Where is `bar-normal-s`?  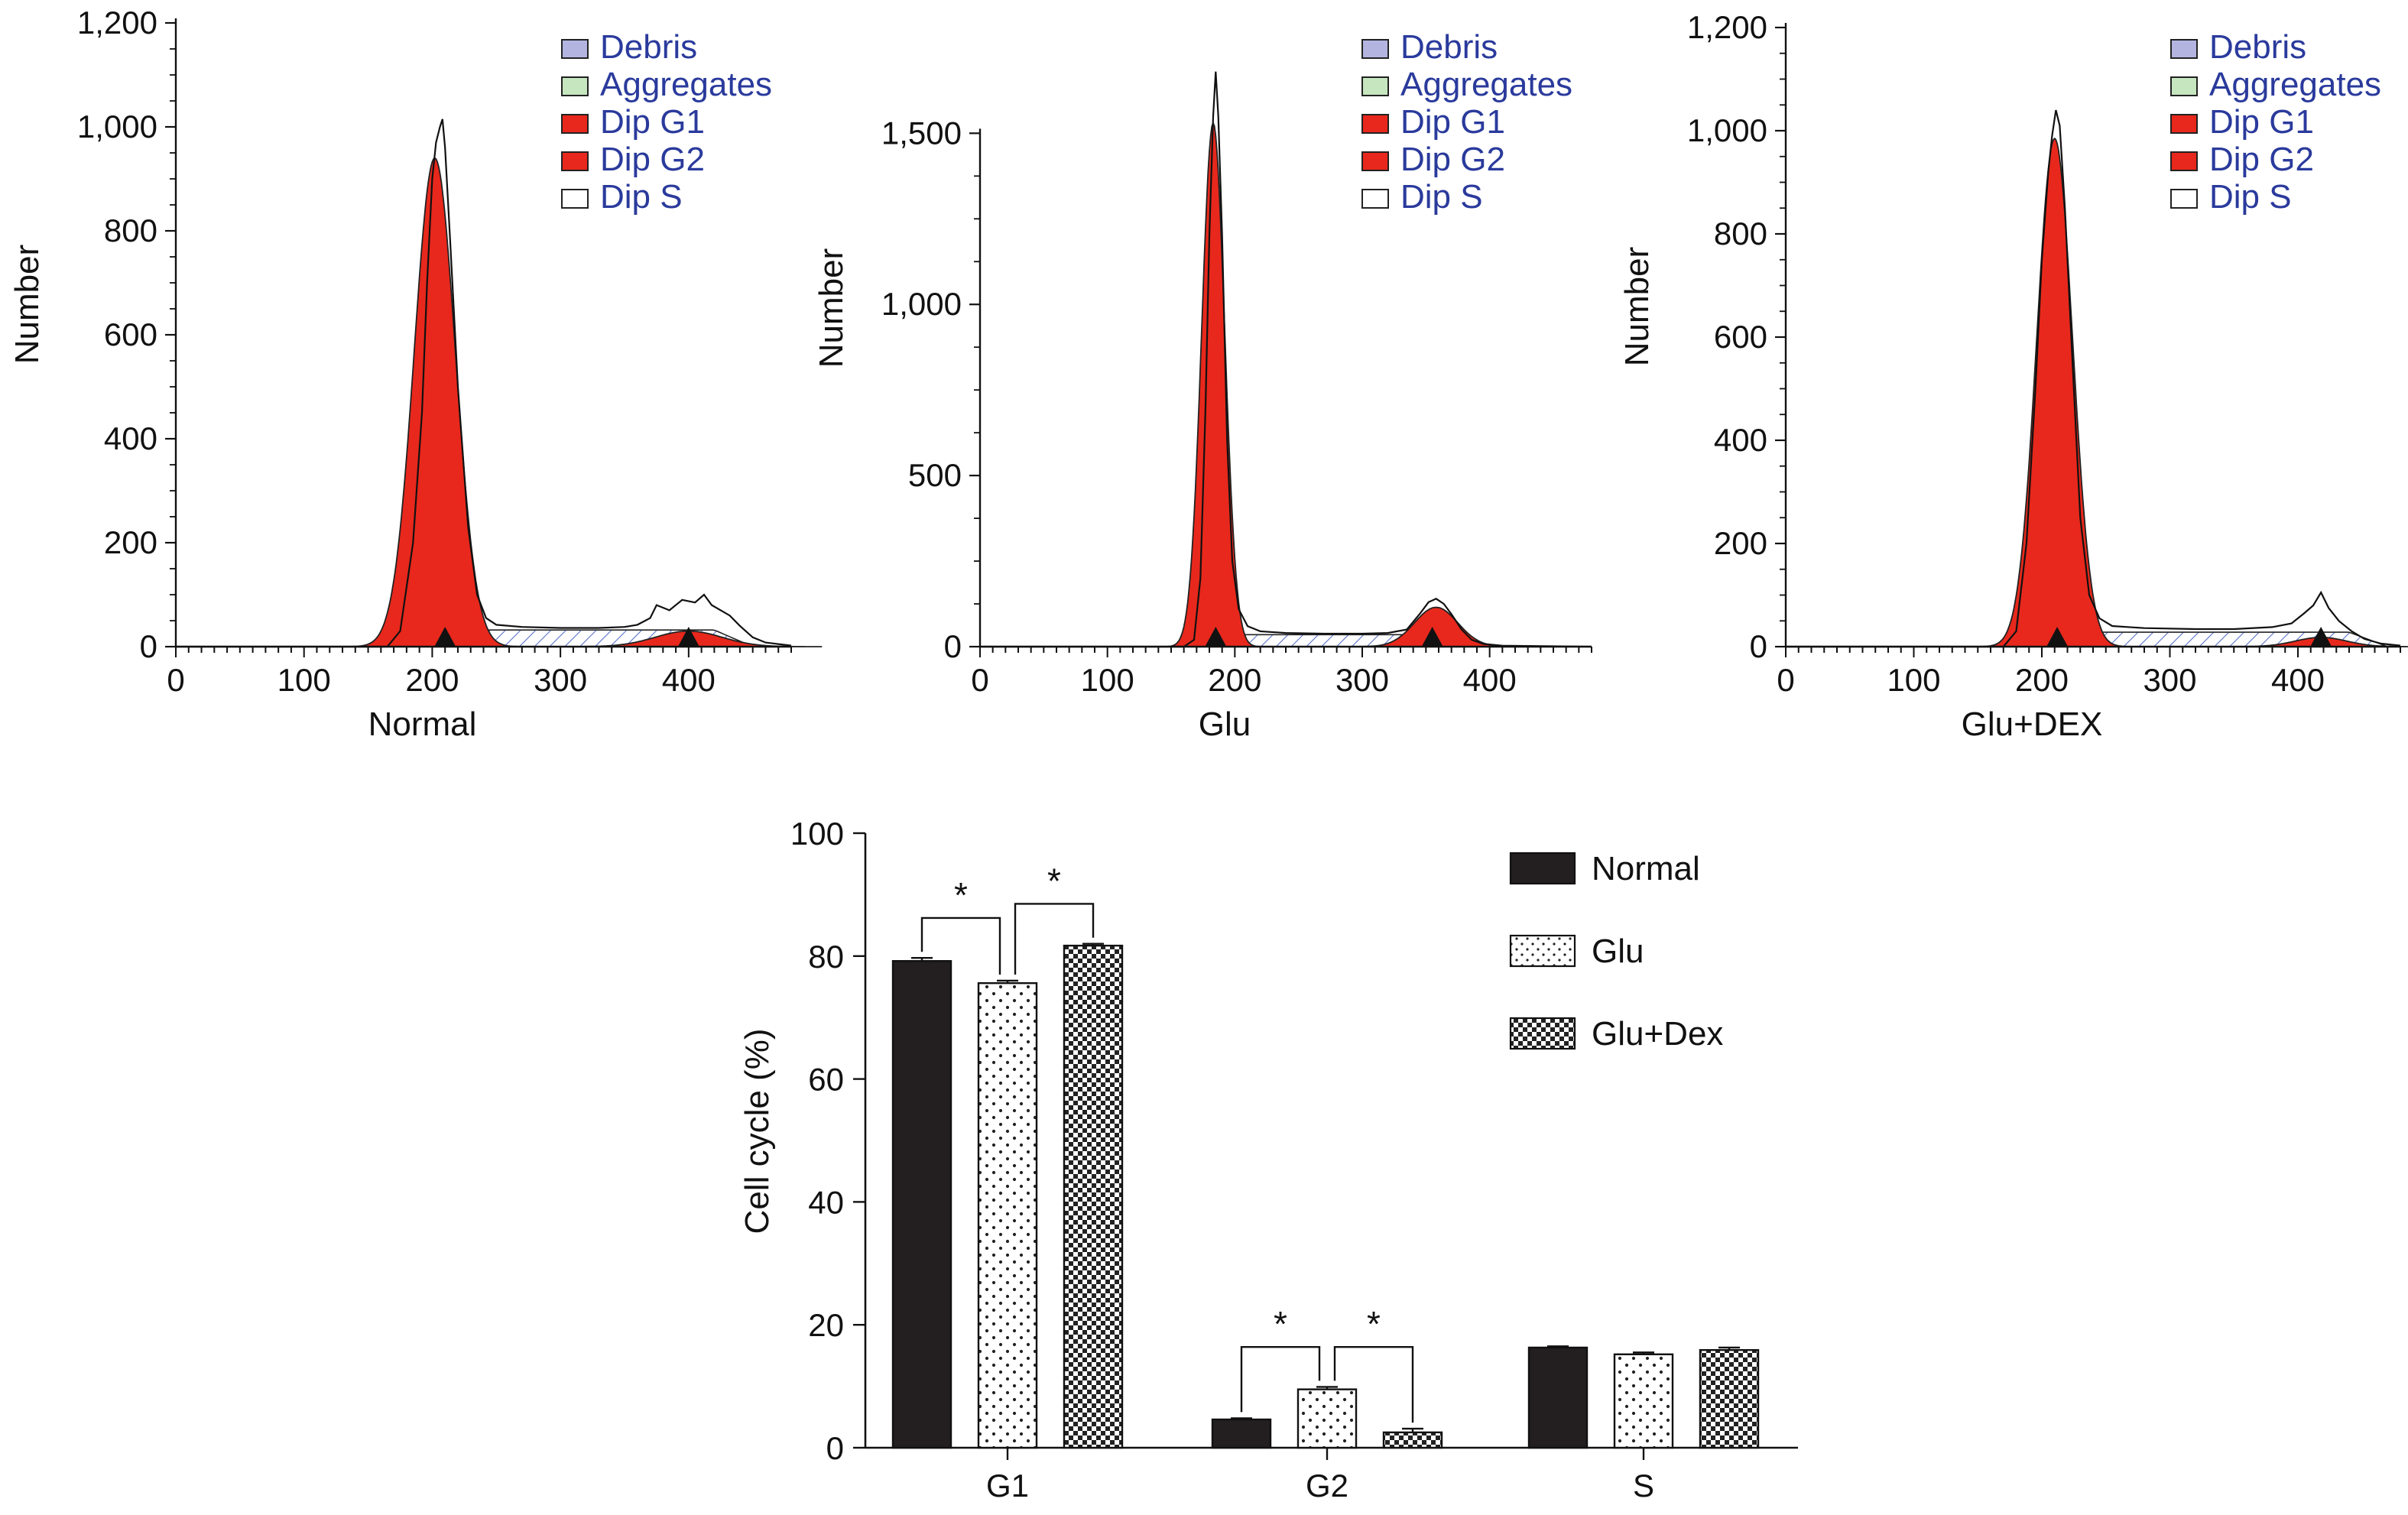 bar-normal-s is located at coordinates (1558, 1397).